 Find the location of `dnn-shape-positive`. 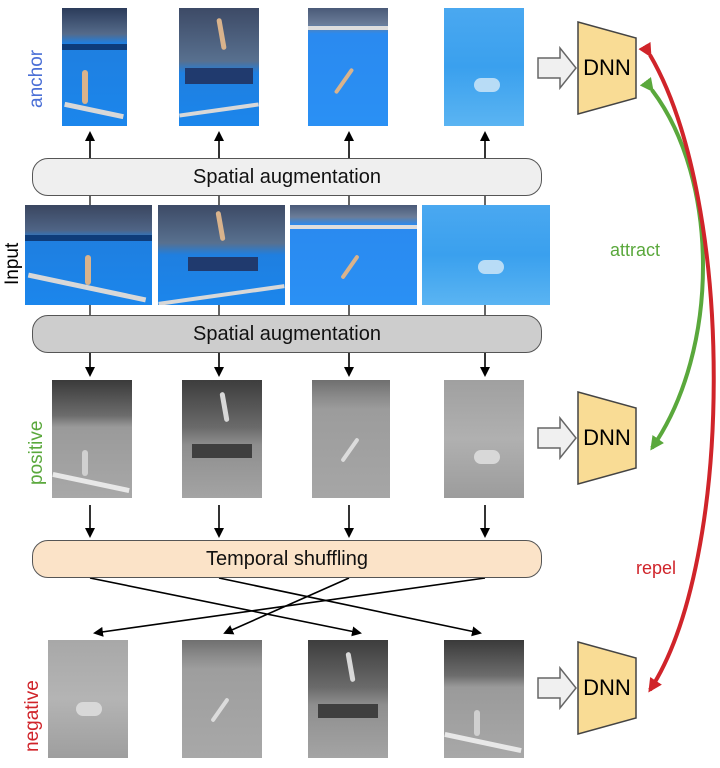

dnn-shape-positive is located at coordinates (607, 438).